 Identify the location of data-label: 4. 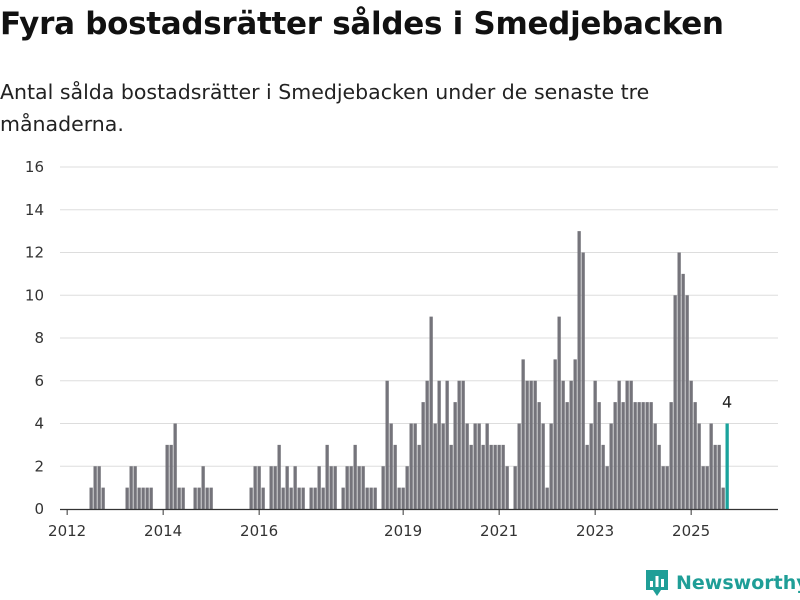
(727, 402).